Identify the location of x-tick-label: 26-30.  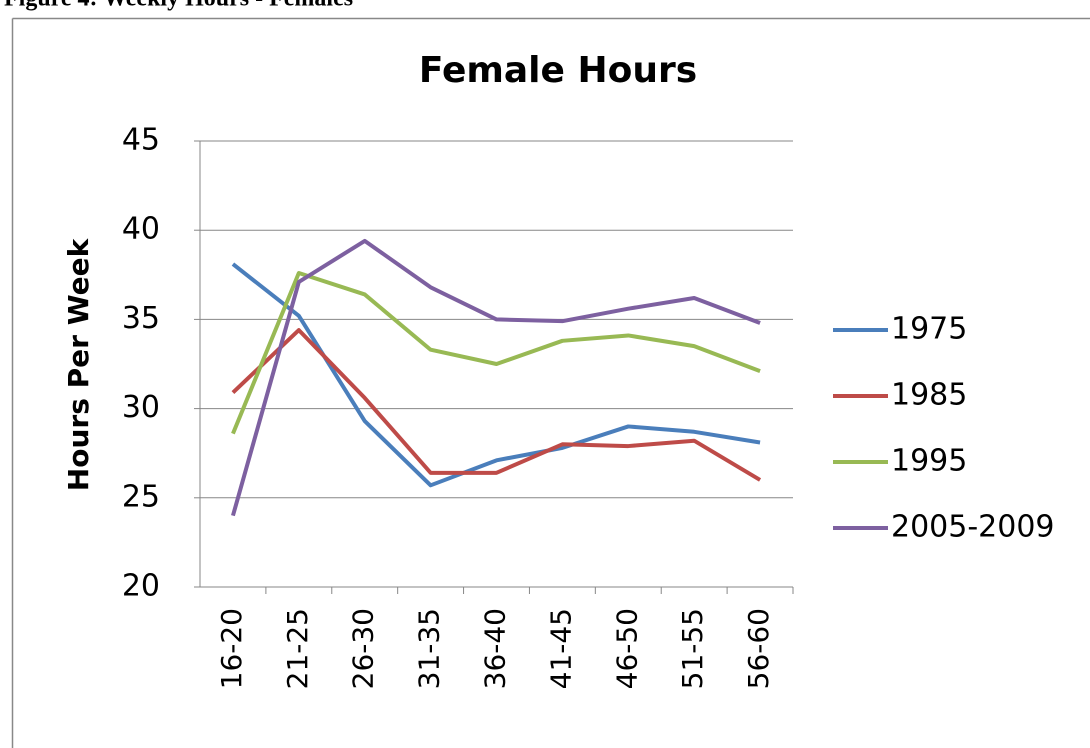
(363, 648).